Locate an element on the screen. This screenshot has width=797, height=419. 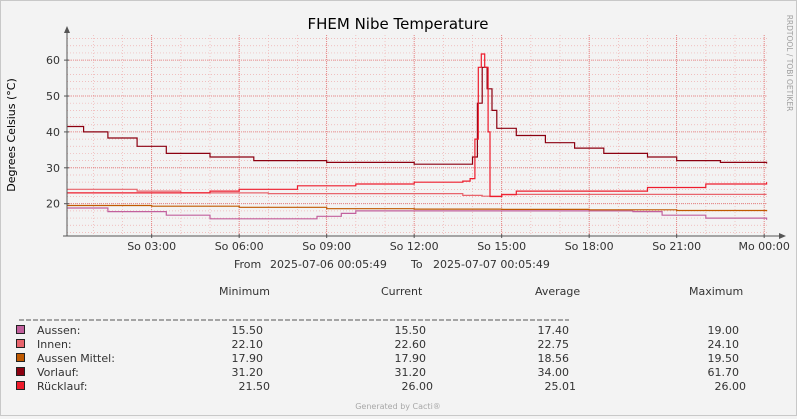
legend-header-avg: Average is located at coordinates (557, 291).